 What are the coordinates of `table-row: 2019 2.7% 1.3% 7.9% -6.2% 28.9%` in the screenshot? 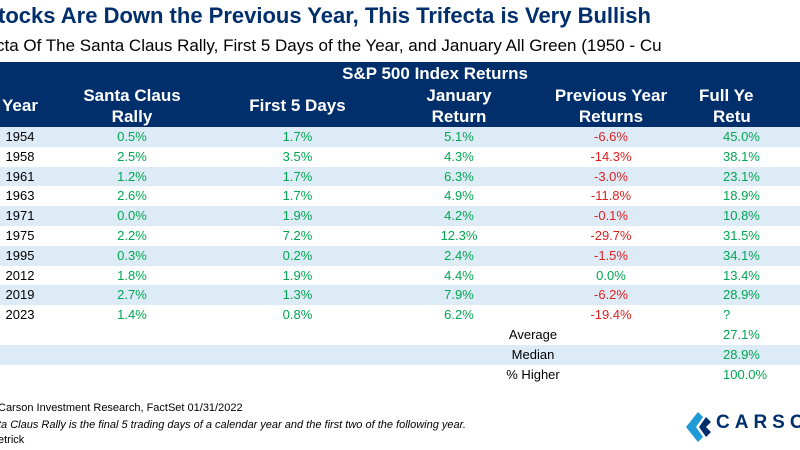 It's located at (400, 295).